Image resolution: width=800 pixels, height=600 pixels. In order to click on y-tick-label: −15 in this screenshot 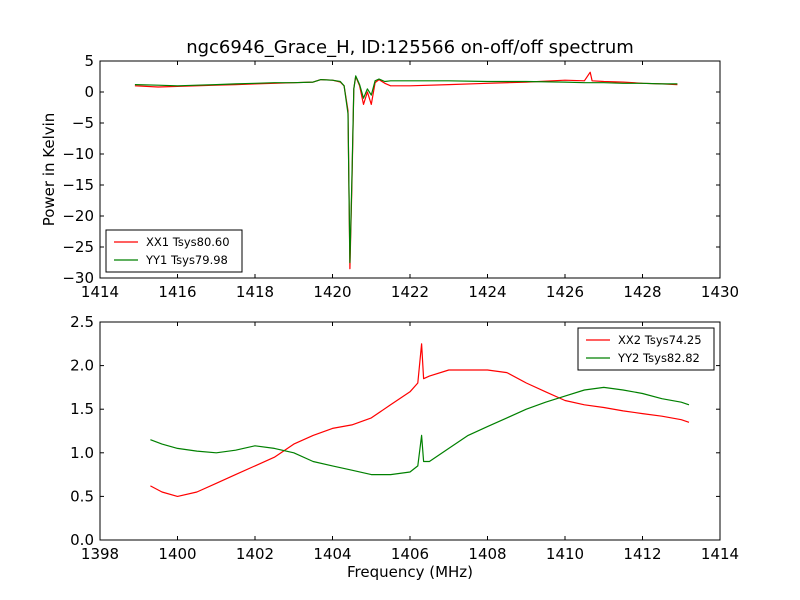, I will do `click(78, 185)`.